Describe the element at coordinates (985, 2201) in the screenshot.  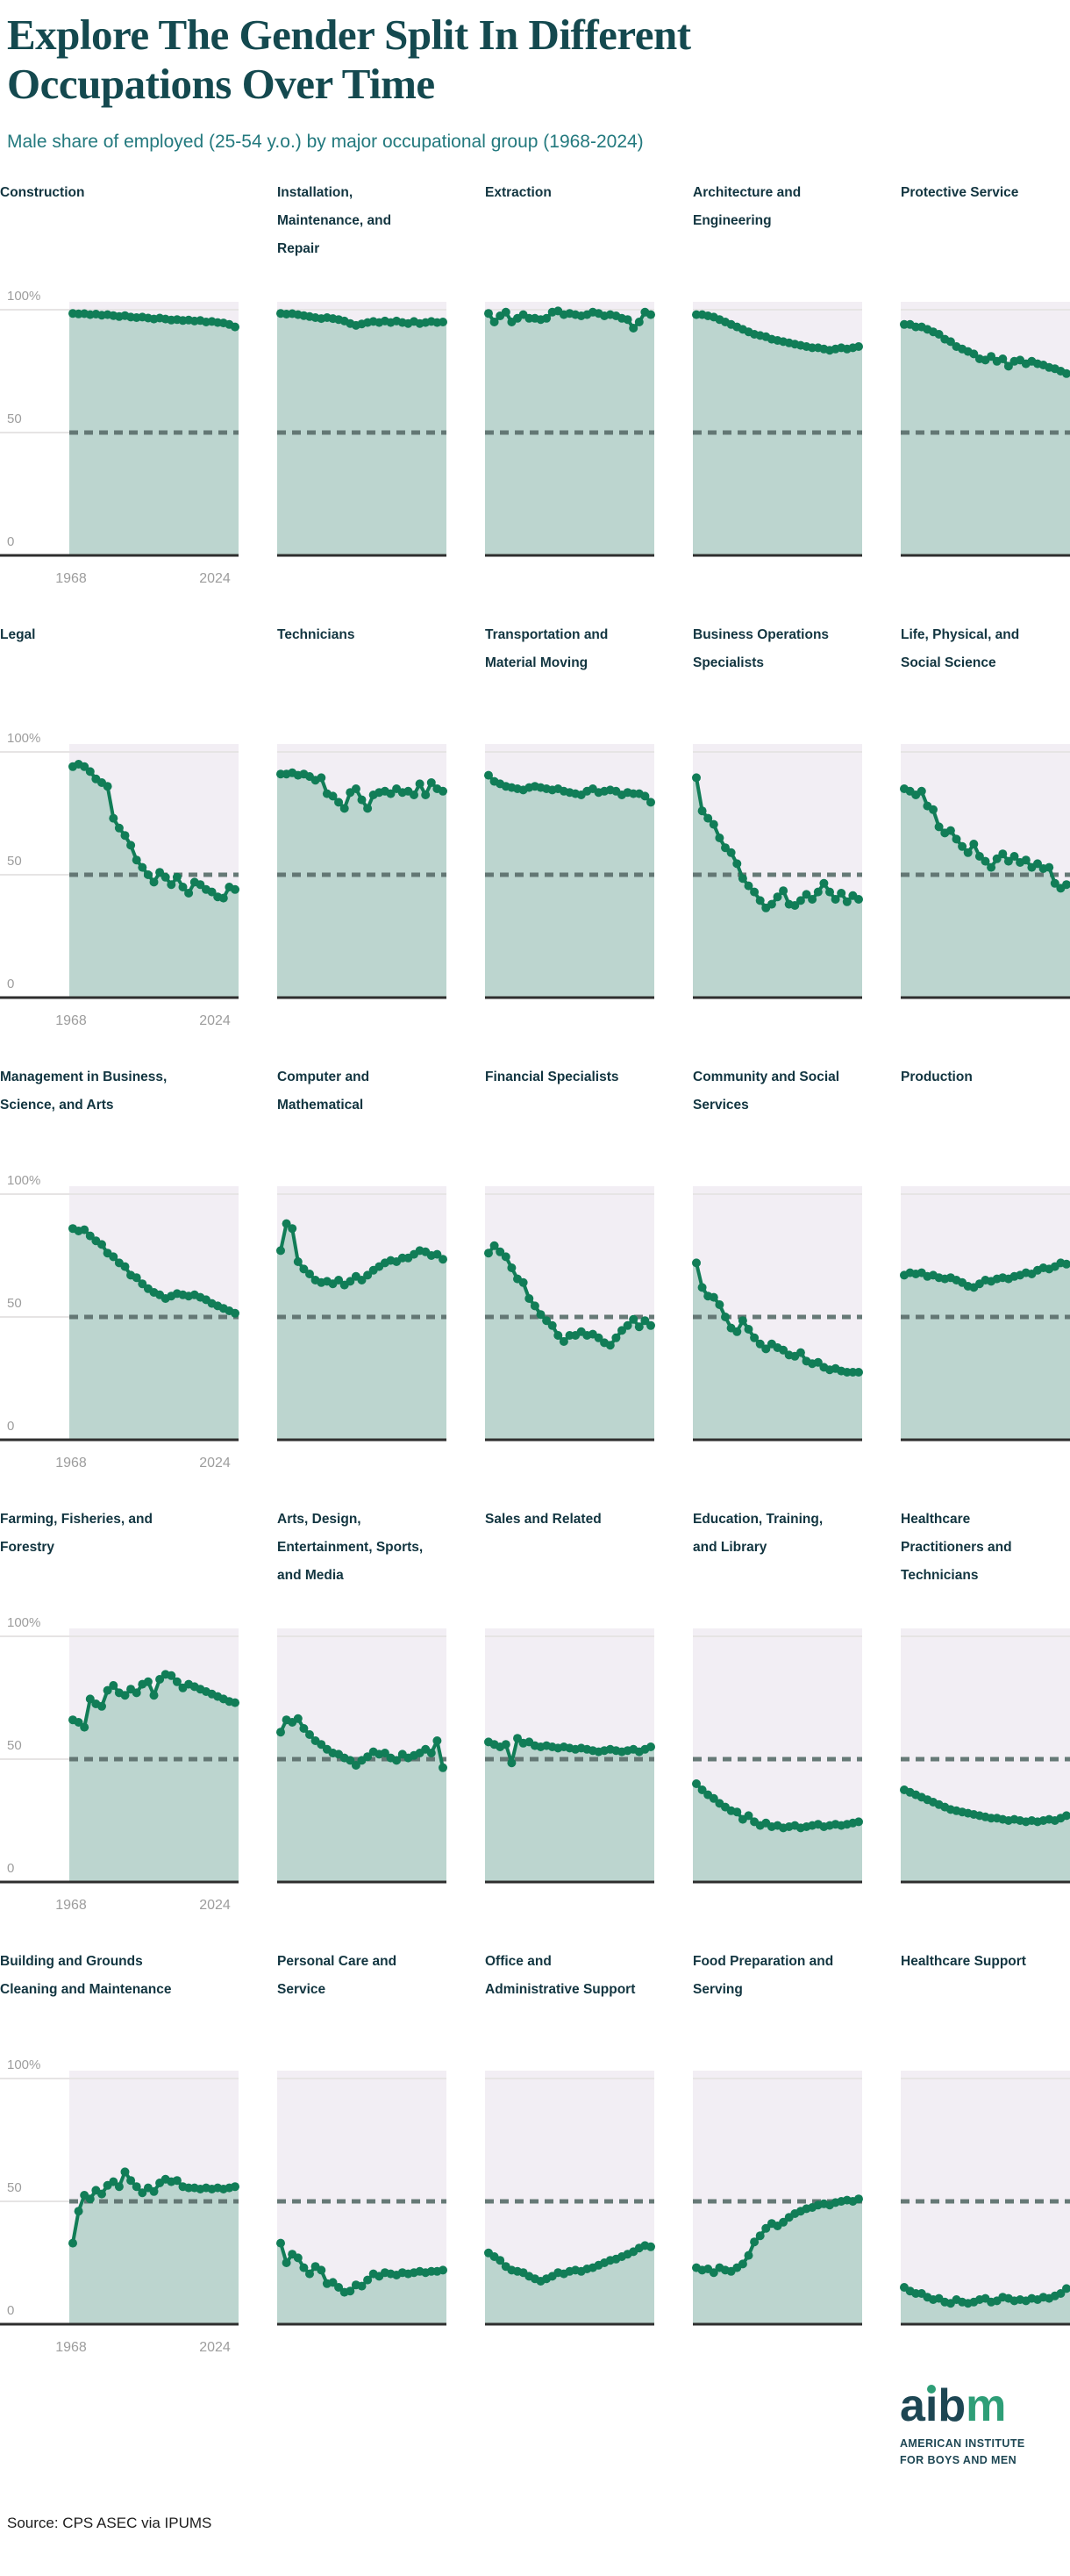
I see `chart-healthcare-support` at that location.